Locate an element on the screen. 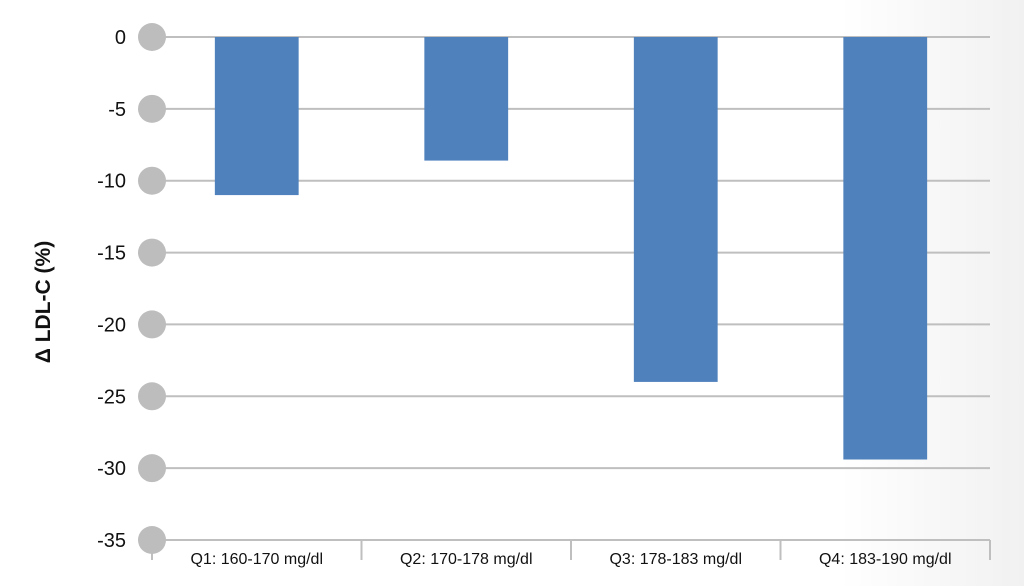 This screenshot has width=1024, height=586. y-axis-label: Δ LDL-C (%) is located at coordinates (43, 302).